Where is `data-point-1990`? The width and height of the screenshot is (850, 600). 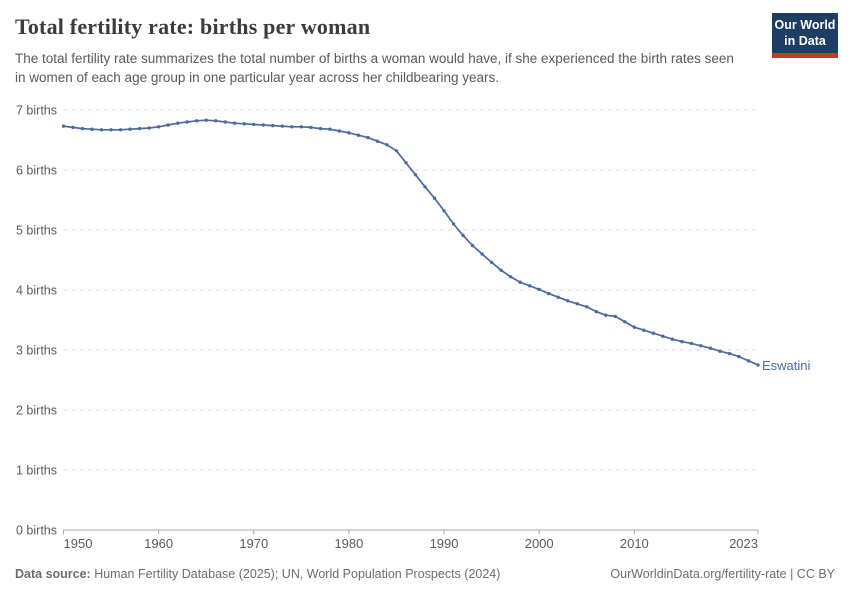 data-point-1990 is located at coordinates (444, 211).